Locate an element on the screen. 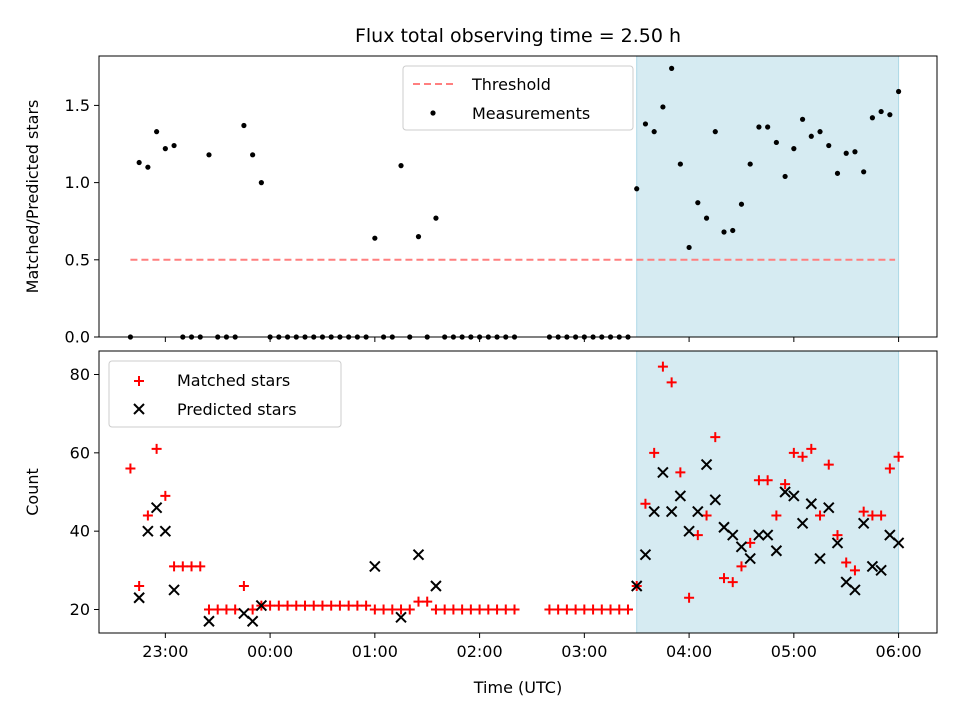 The image size is (960, 720). legend: Matched stars Predicted stars is located at coordinates (225, 394).